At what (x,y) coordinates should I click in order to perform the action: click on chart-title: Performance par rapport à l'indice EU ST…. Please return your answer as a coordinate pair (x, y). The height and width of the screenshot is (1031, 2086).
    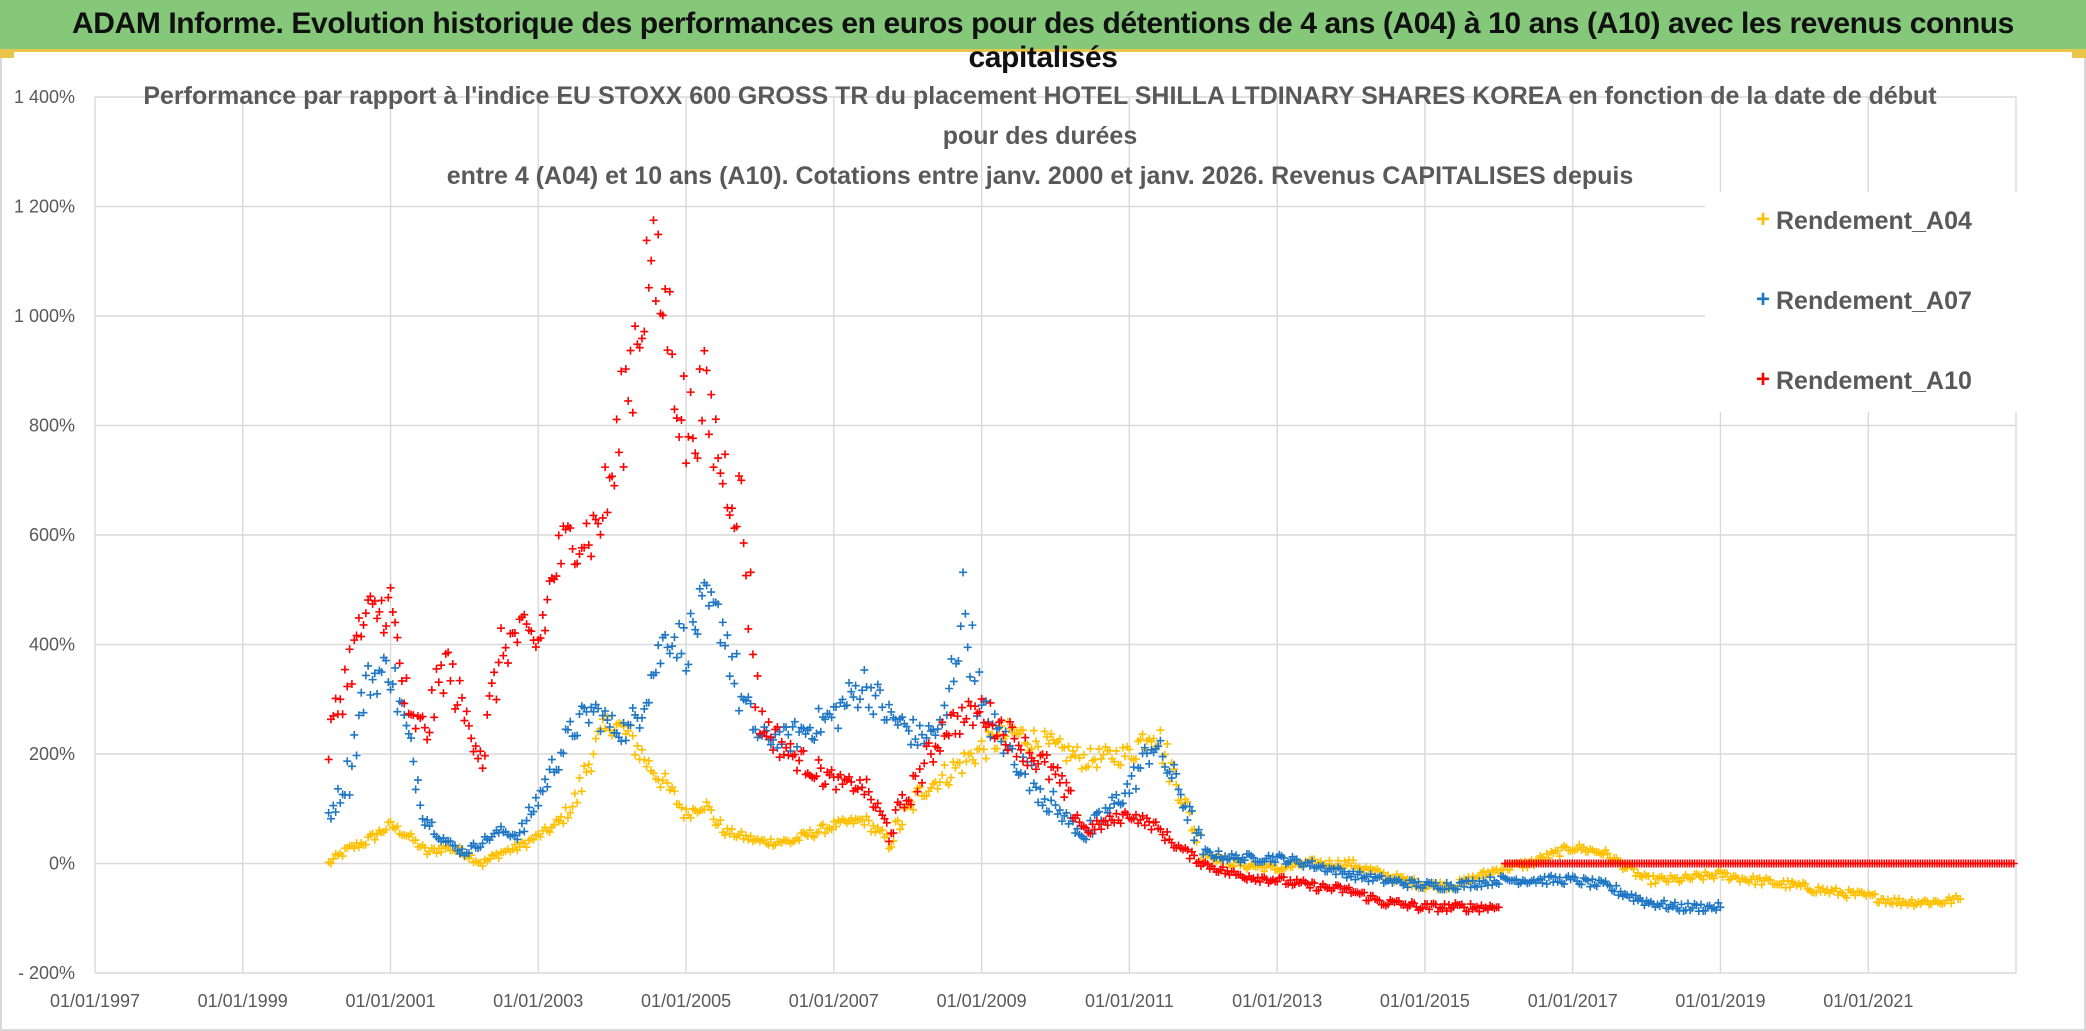
    Looking at the image, I should click on (1040, 136).